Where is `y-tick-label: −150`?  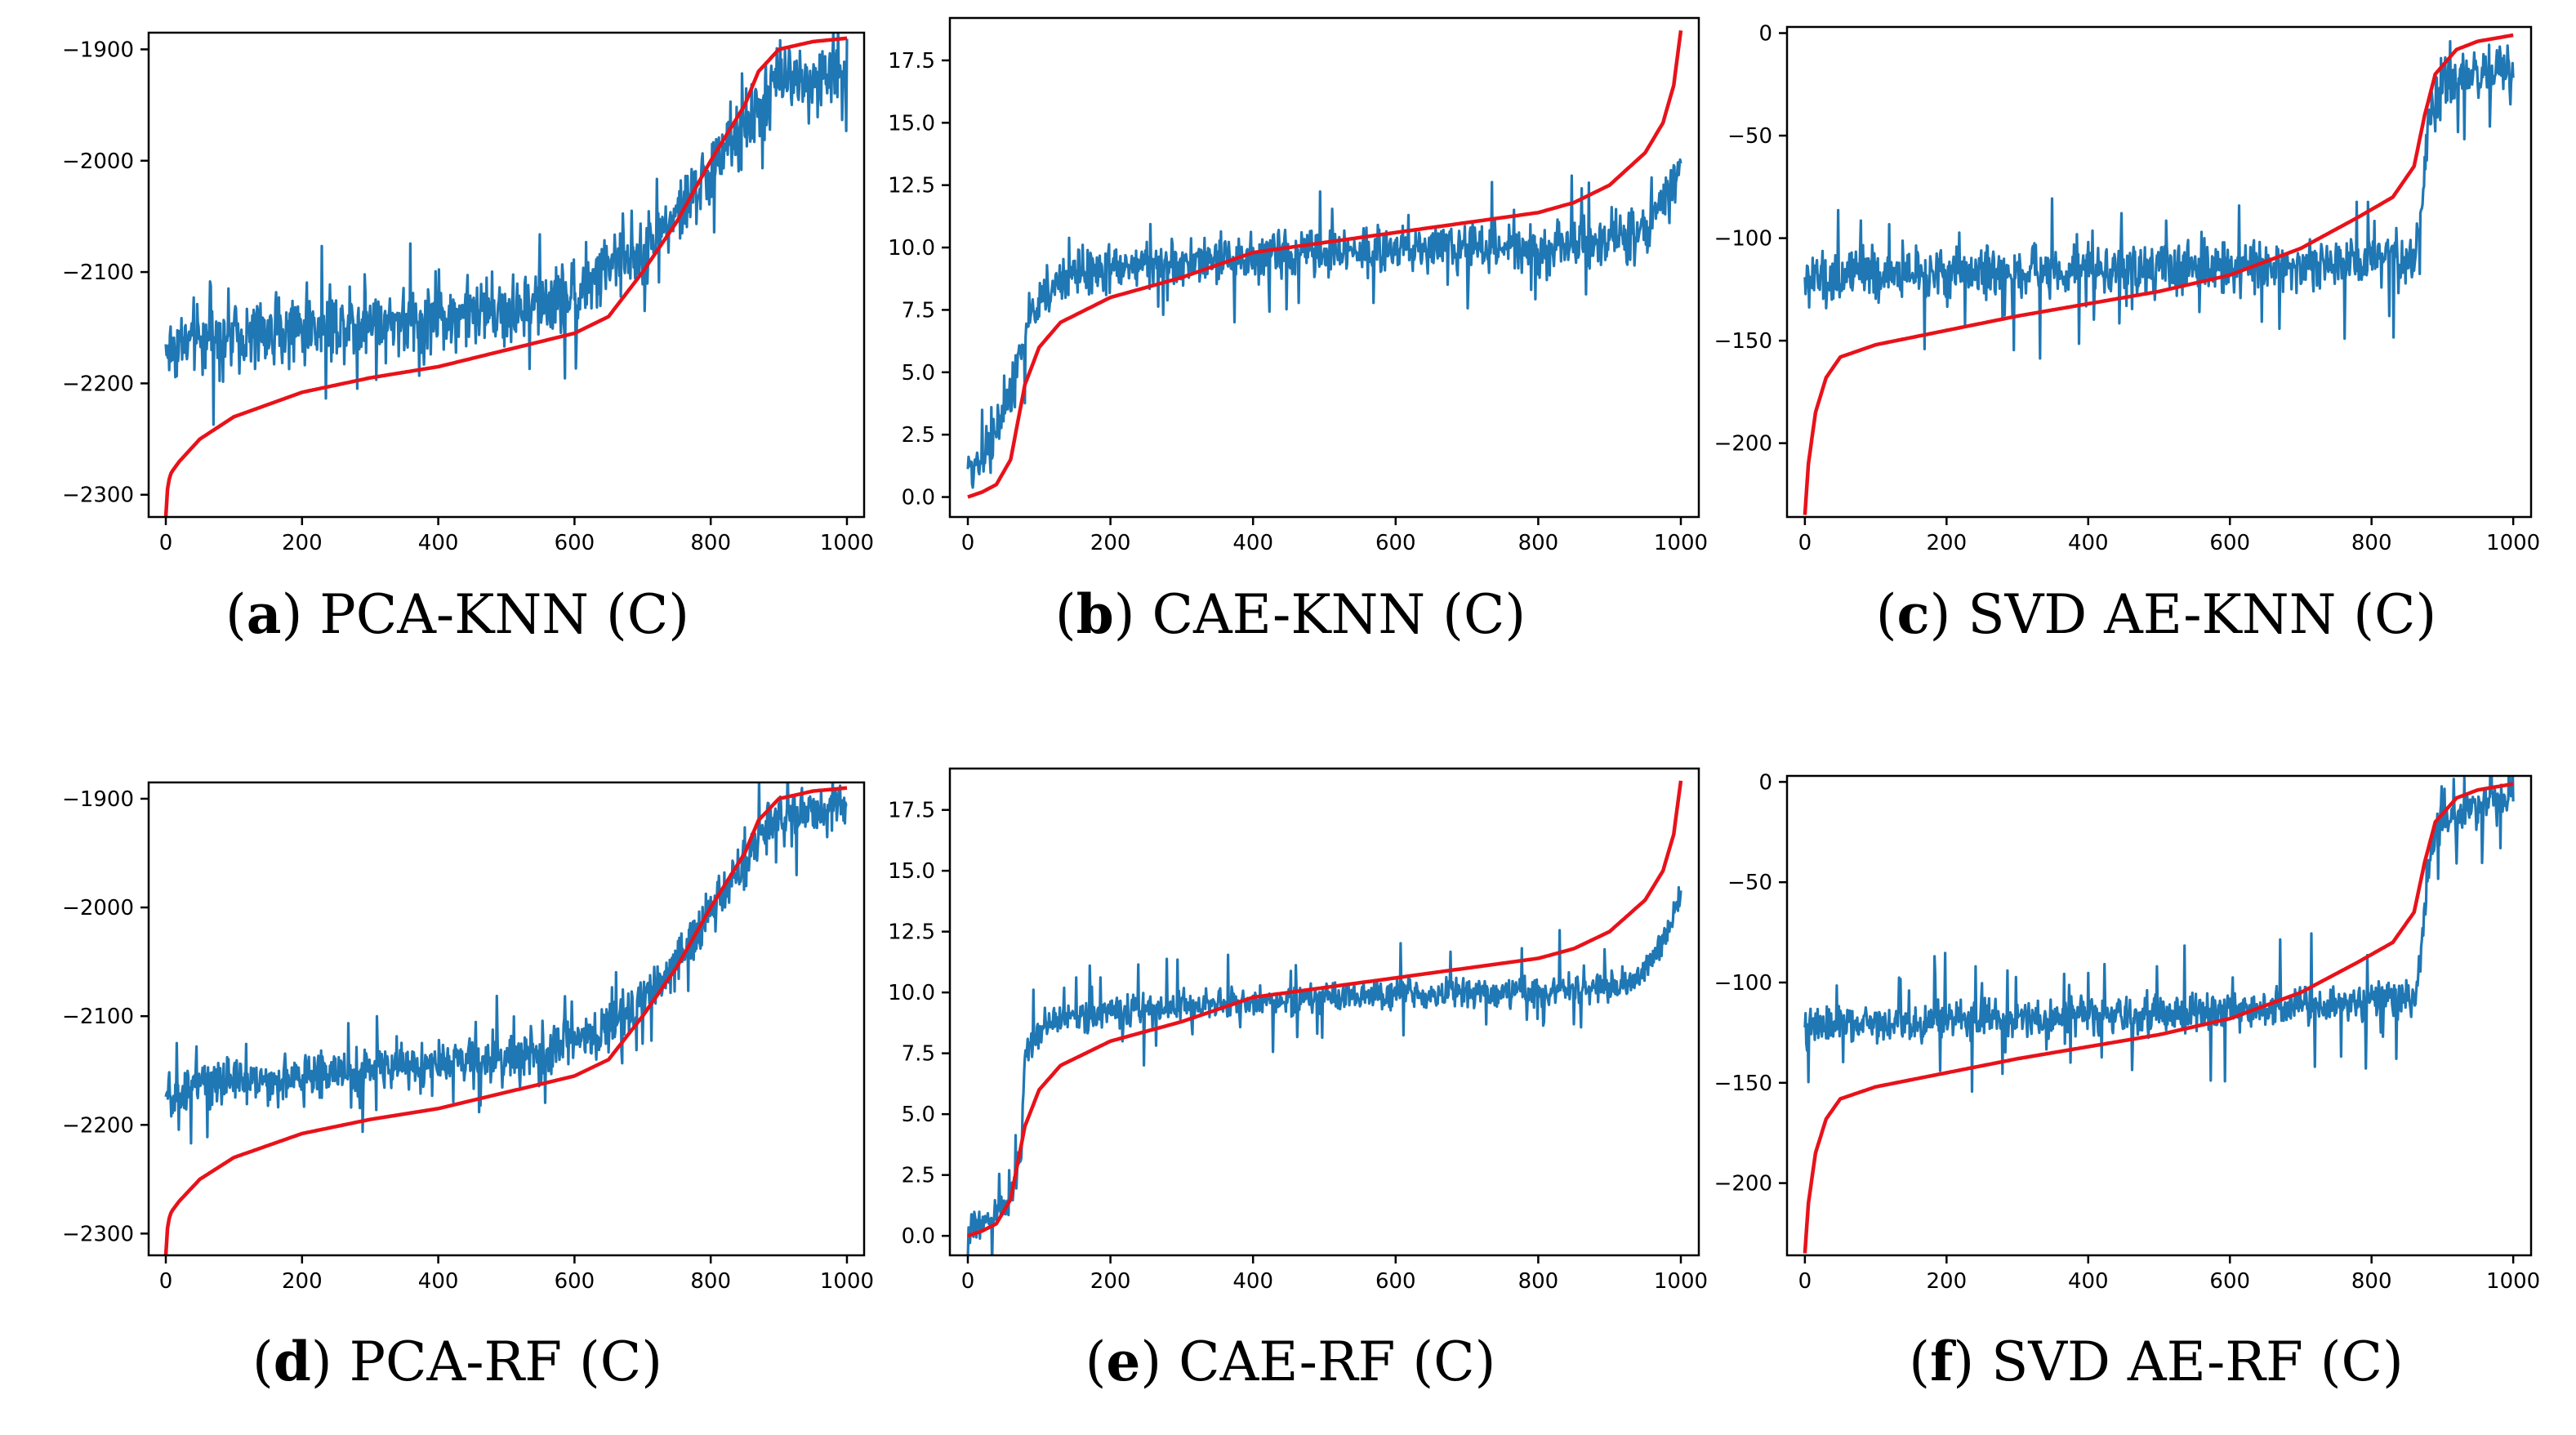
y-tick-label: −150 is located at coordinates (1743, 1084).